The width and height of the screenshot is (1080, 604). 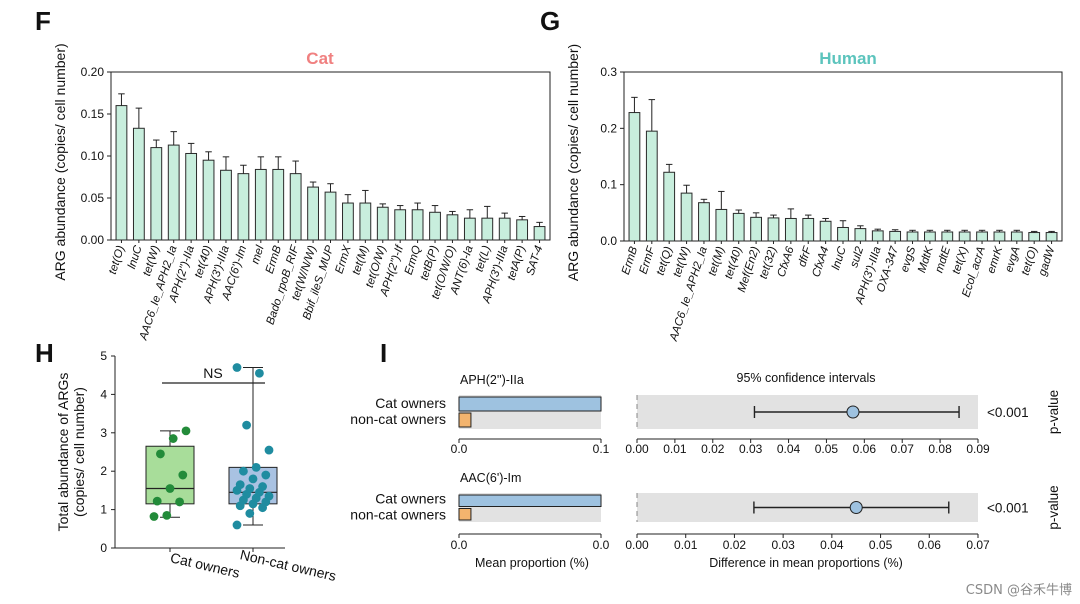 What do you see at coordinates (398, 419) in the screenshot?
I see `series-label-noncat: non-cat owners` at bounding box center [398, 419].